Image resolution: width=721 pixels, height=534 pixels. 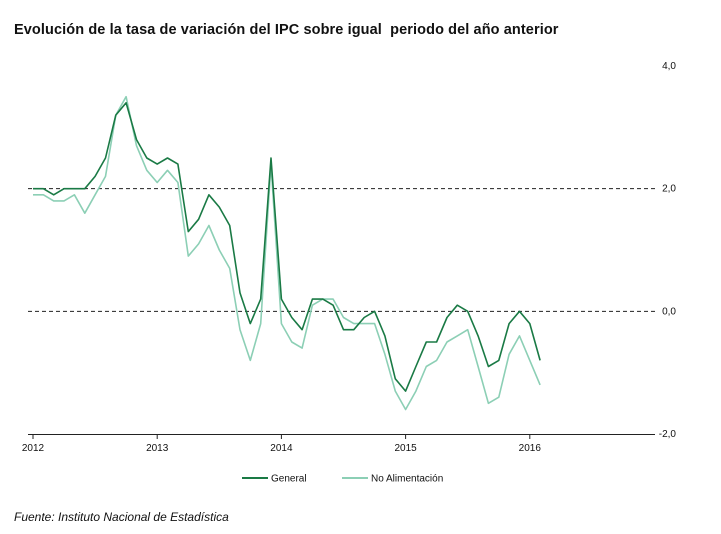 What do you see at coordinates (669, 311) in the screenshot?
I see `y-tick-label: 0,0` at bounding box center [669, 311].